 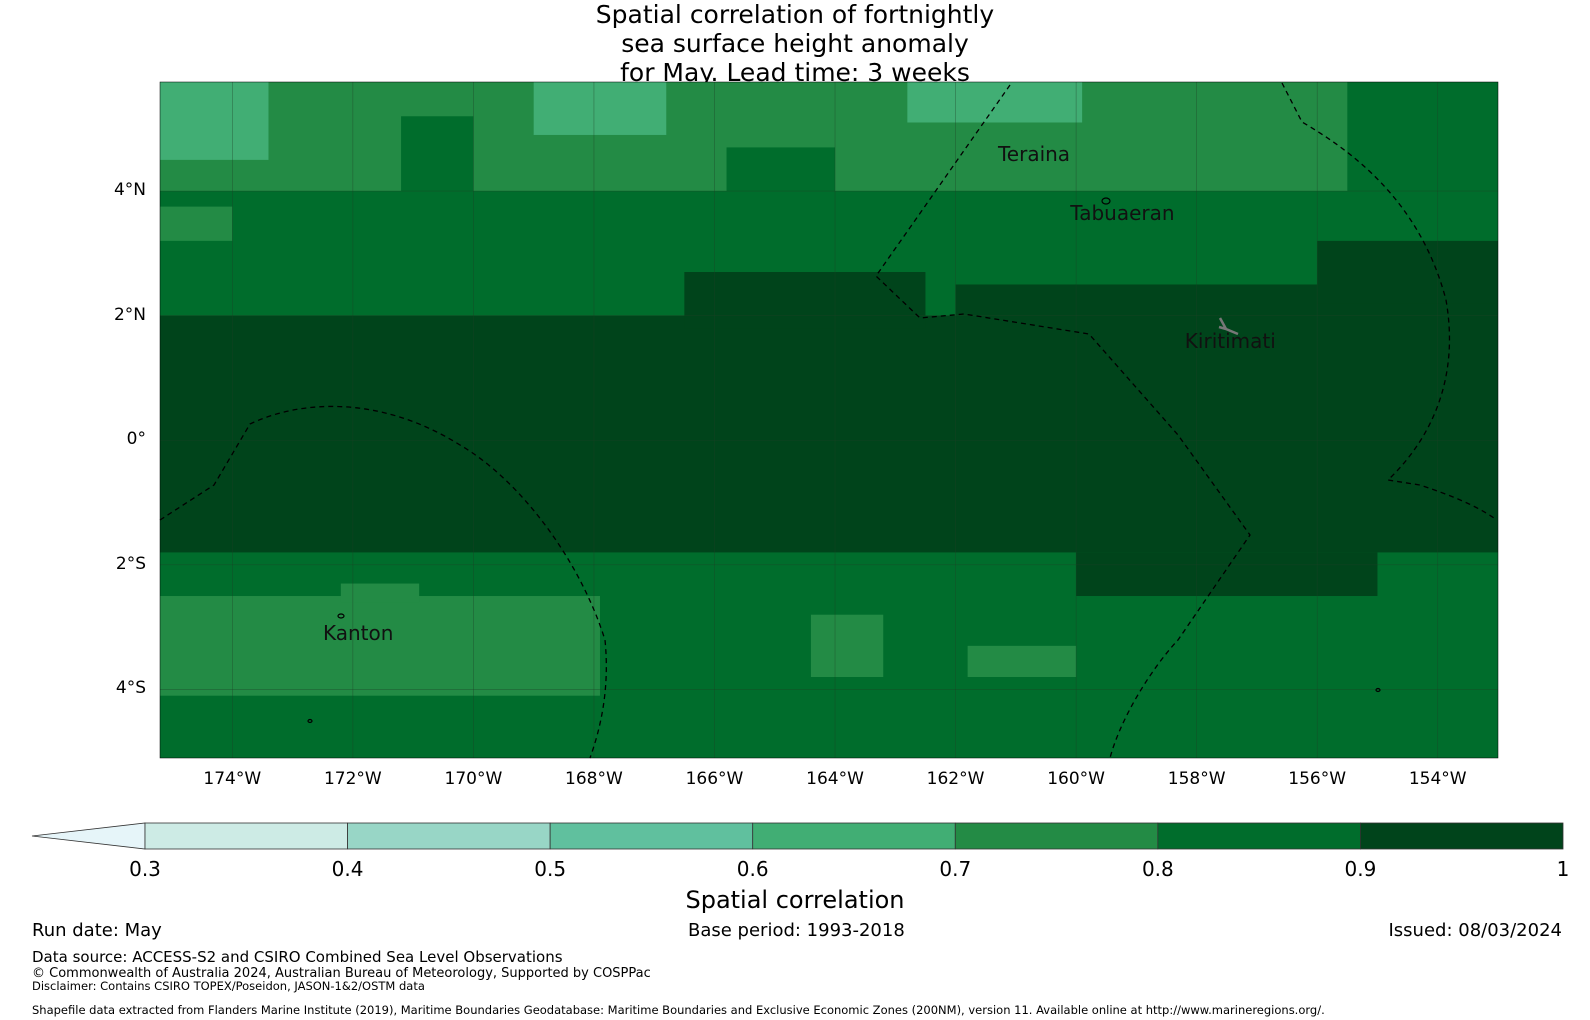 I want to click on colorbar-tick-label: 1, so click(x=1563, y=869).